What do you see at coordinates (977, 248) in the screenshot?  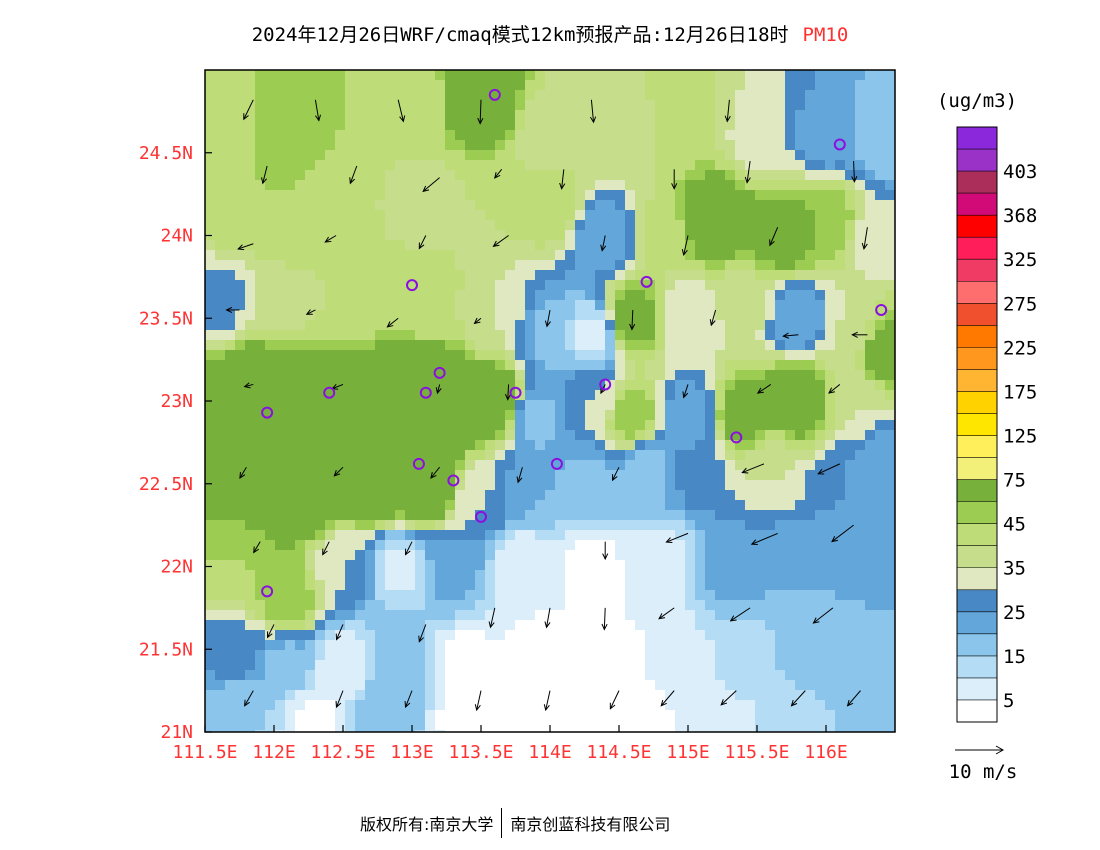 I see `colorbar-swatch` at bounding box center [977, 248].